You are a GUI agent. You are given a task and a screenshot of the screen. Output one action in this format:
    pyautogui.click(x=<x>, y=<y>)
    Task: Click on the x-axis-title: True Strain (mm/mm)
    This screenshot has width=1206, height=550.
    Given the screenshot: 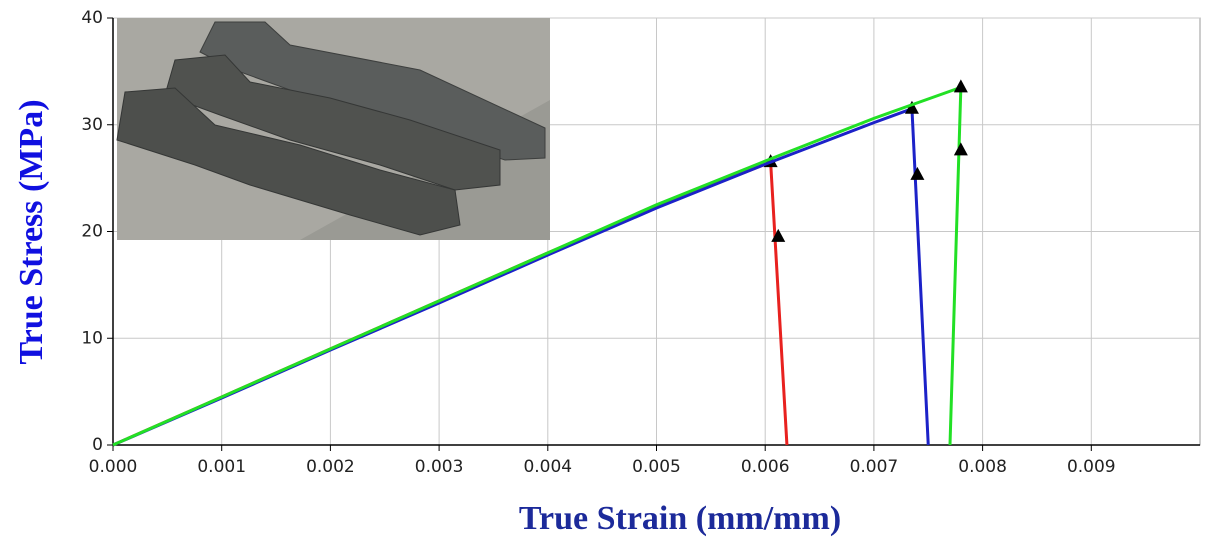 What is the action you would take?
    pyautogui.click(x=680, y=518)
    